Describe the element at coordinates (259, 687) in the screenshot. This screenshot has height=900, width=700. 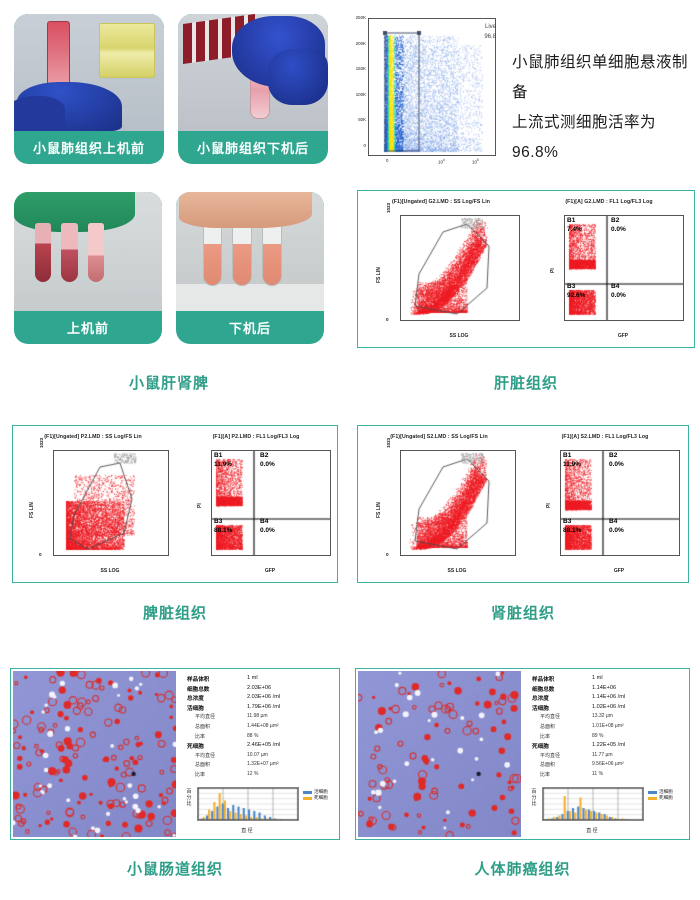
I see `table-row-value: 2.03E+06` at that location.